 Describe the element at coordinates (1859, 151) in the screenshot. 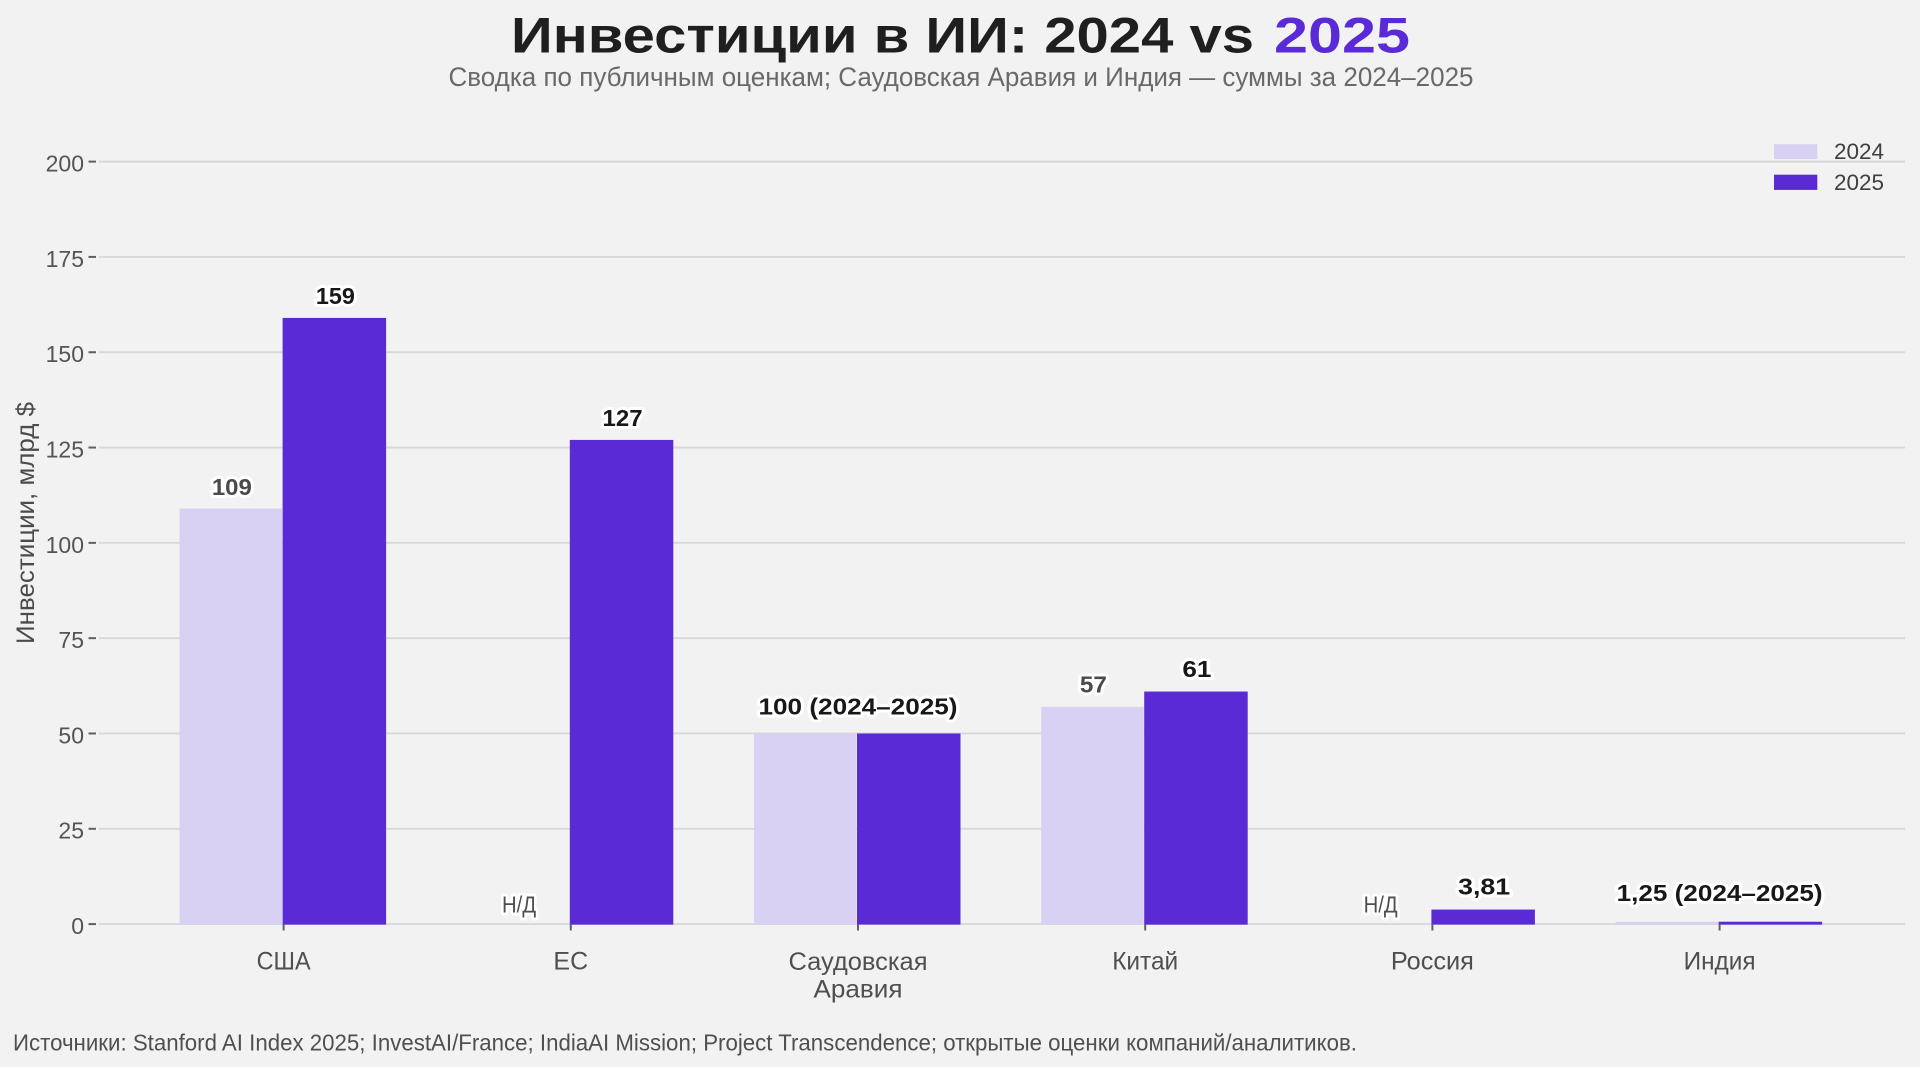

I see `svg-text: 2024` at that location.